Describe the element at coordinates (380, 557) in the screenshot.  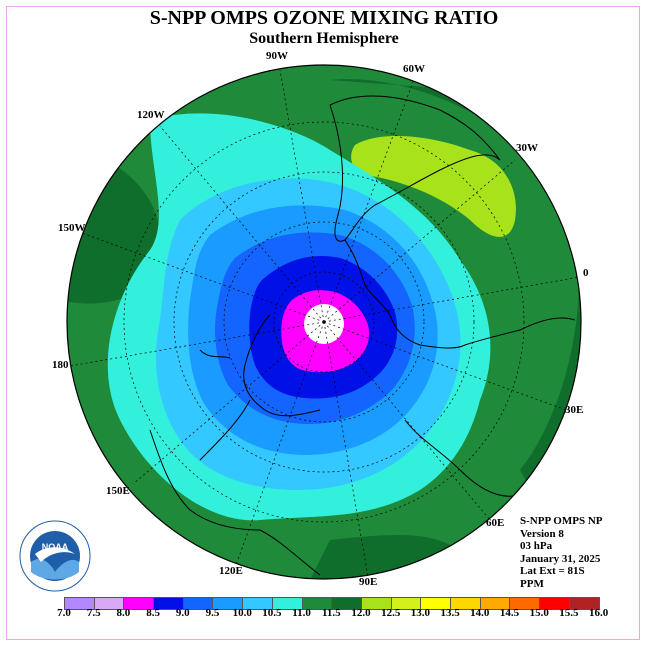
I see `region-dark-green-bottom` at that location.